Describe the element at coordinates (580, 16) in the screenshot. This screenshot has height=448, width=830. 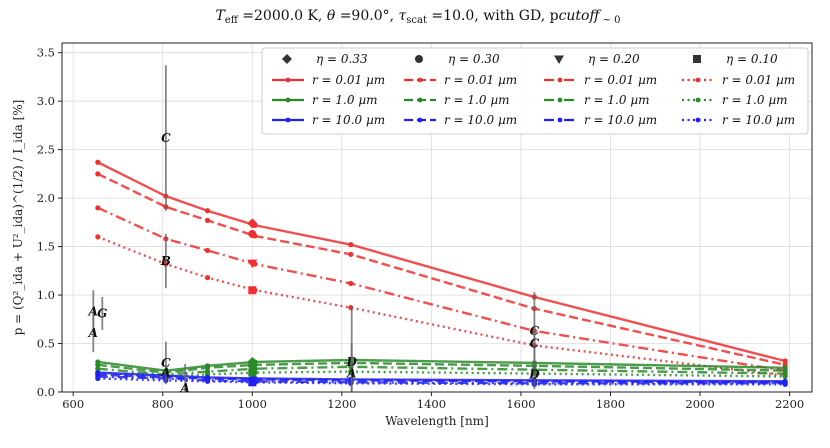
I see `title-part: cutoff` at that location.